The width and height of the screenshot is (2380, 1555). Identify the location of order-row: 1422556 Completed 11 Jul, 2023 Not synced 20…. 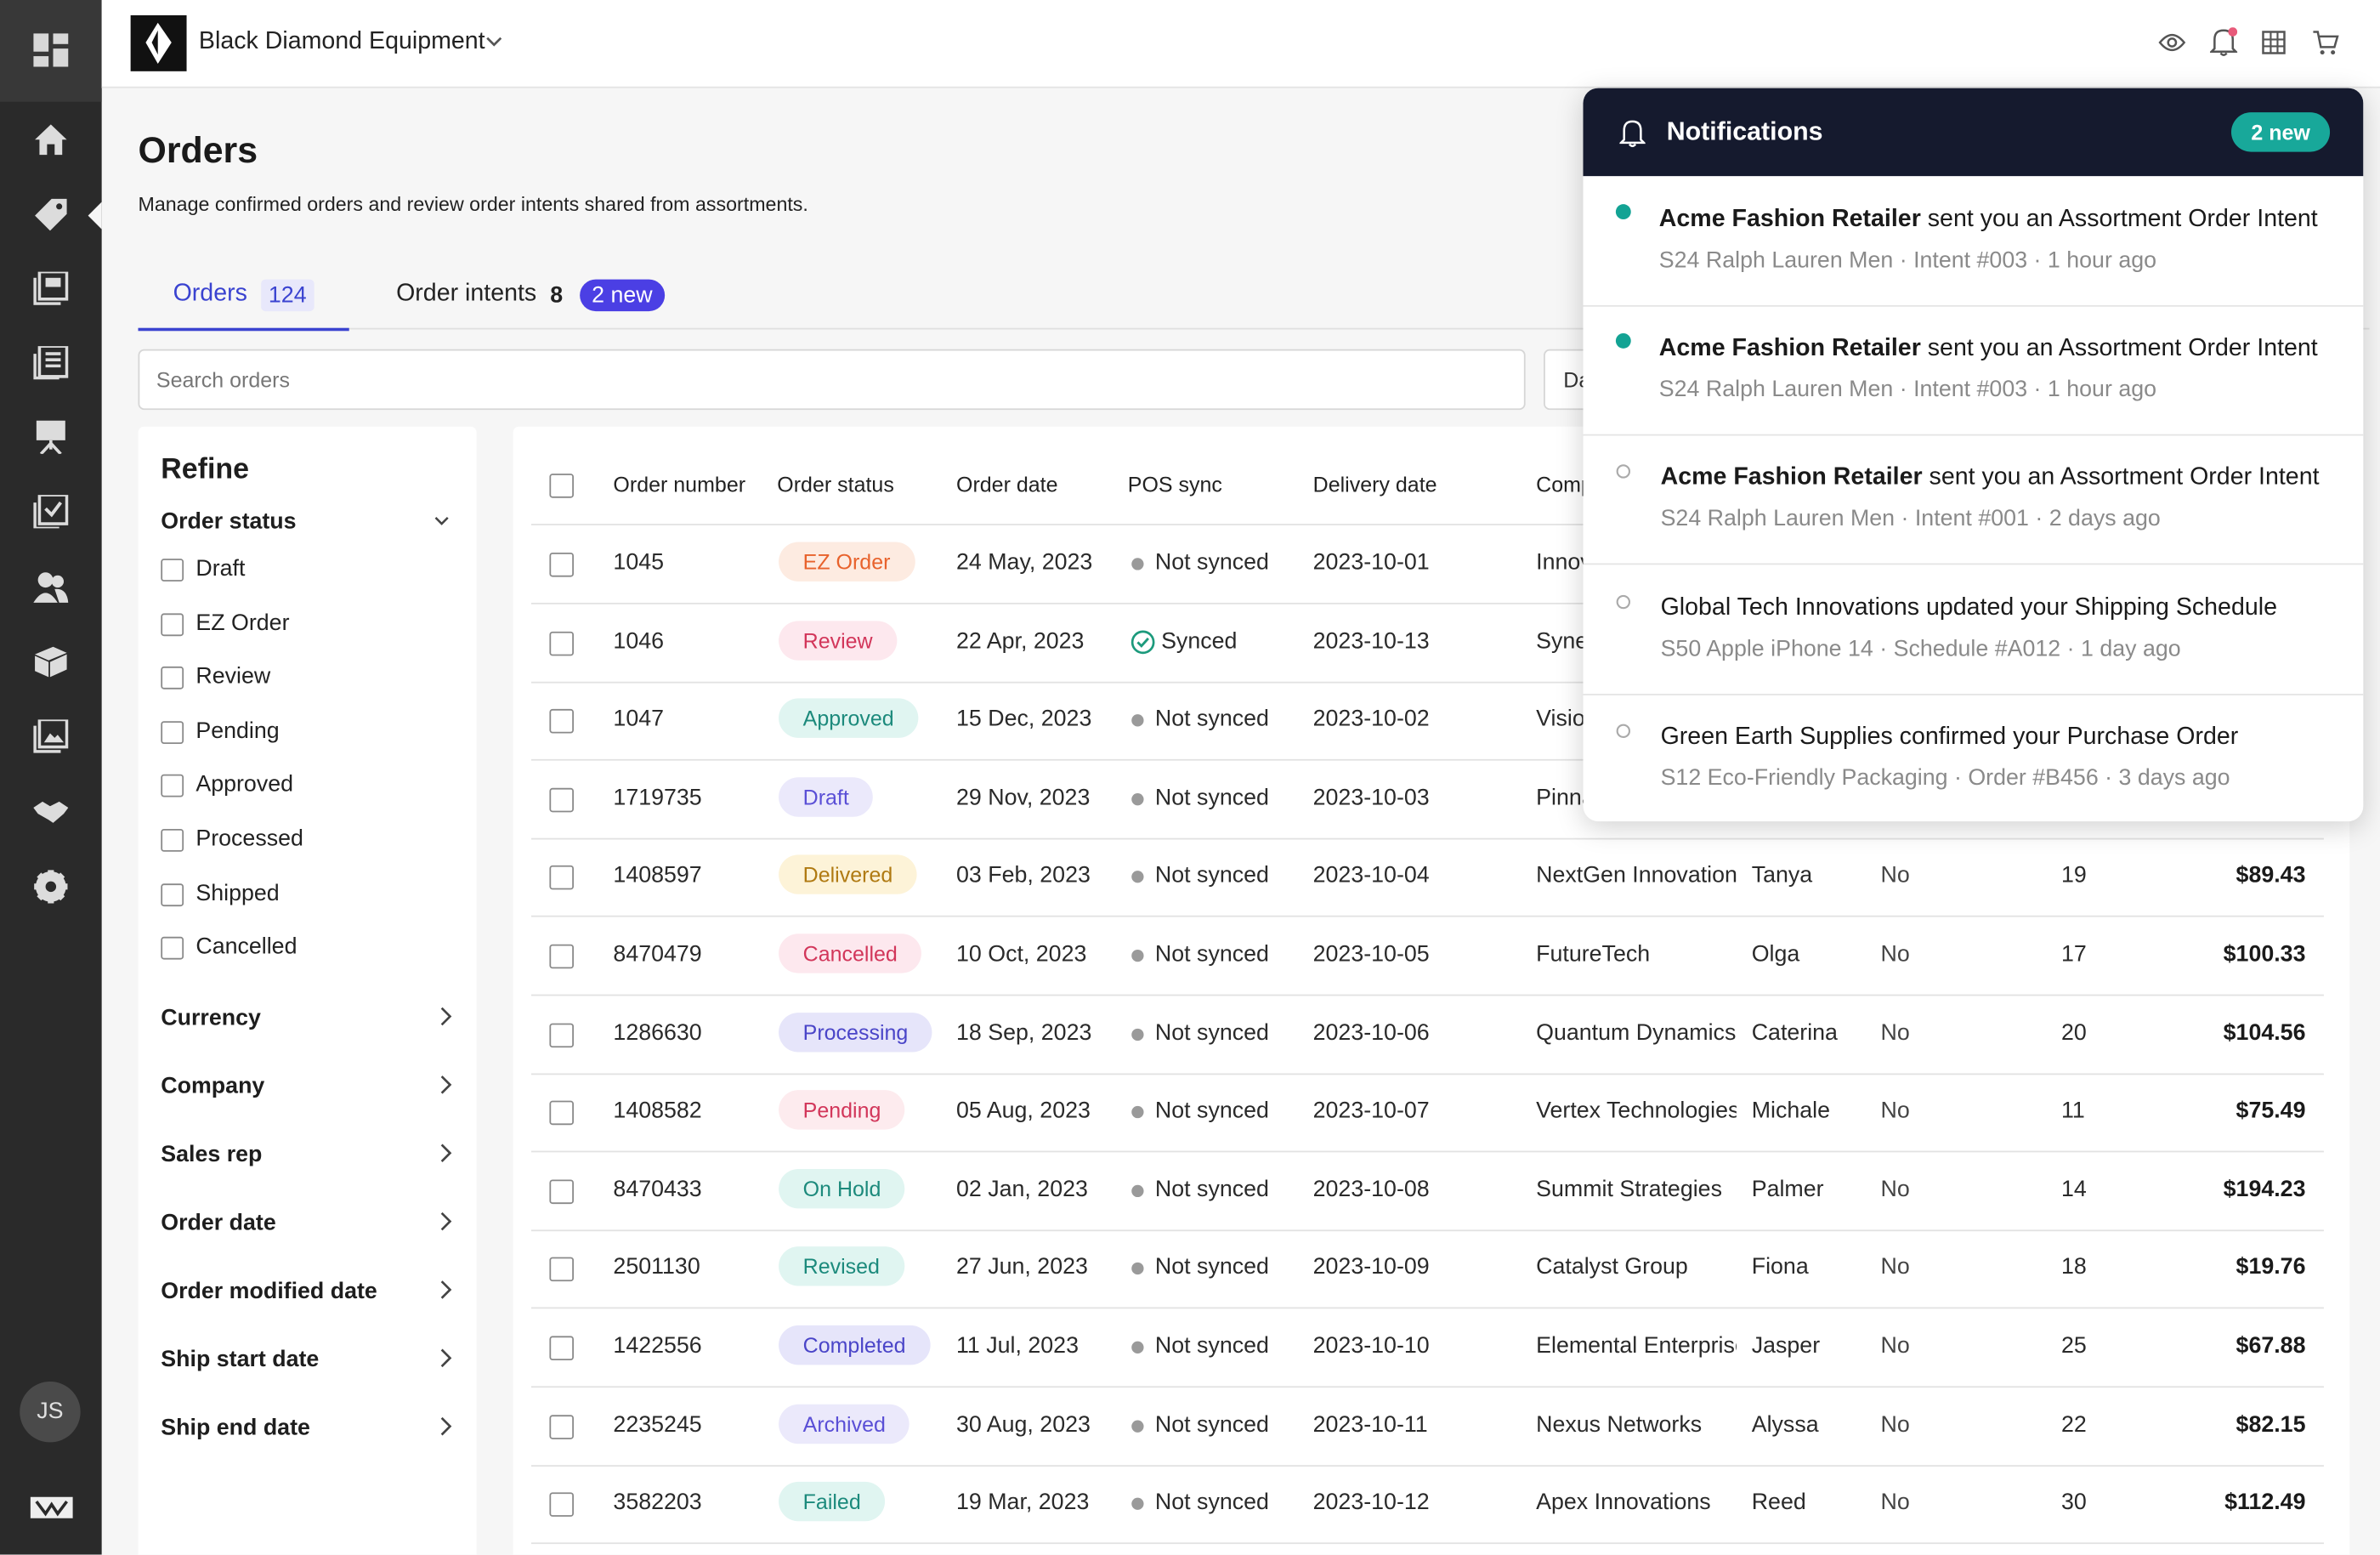
(1431, 1348).